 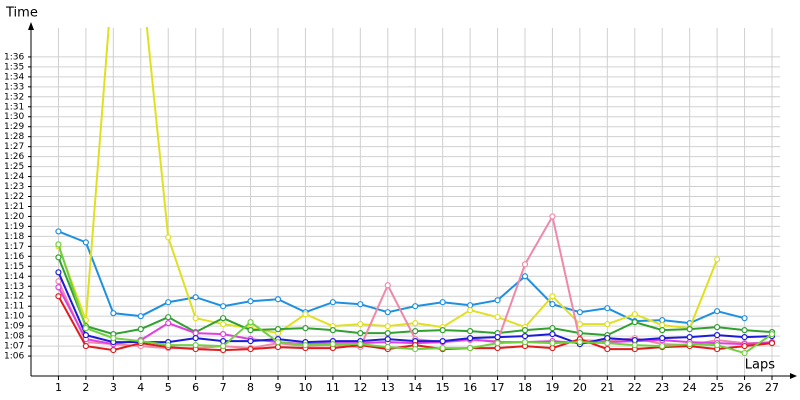 What do you see at coordinates (760, 365) in the screenshot?
I see `x-axis-title: Laps` at bounding box center [760, 365].